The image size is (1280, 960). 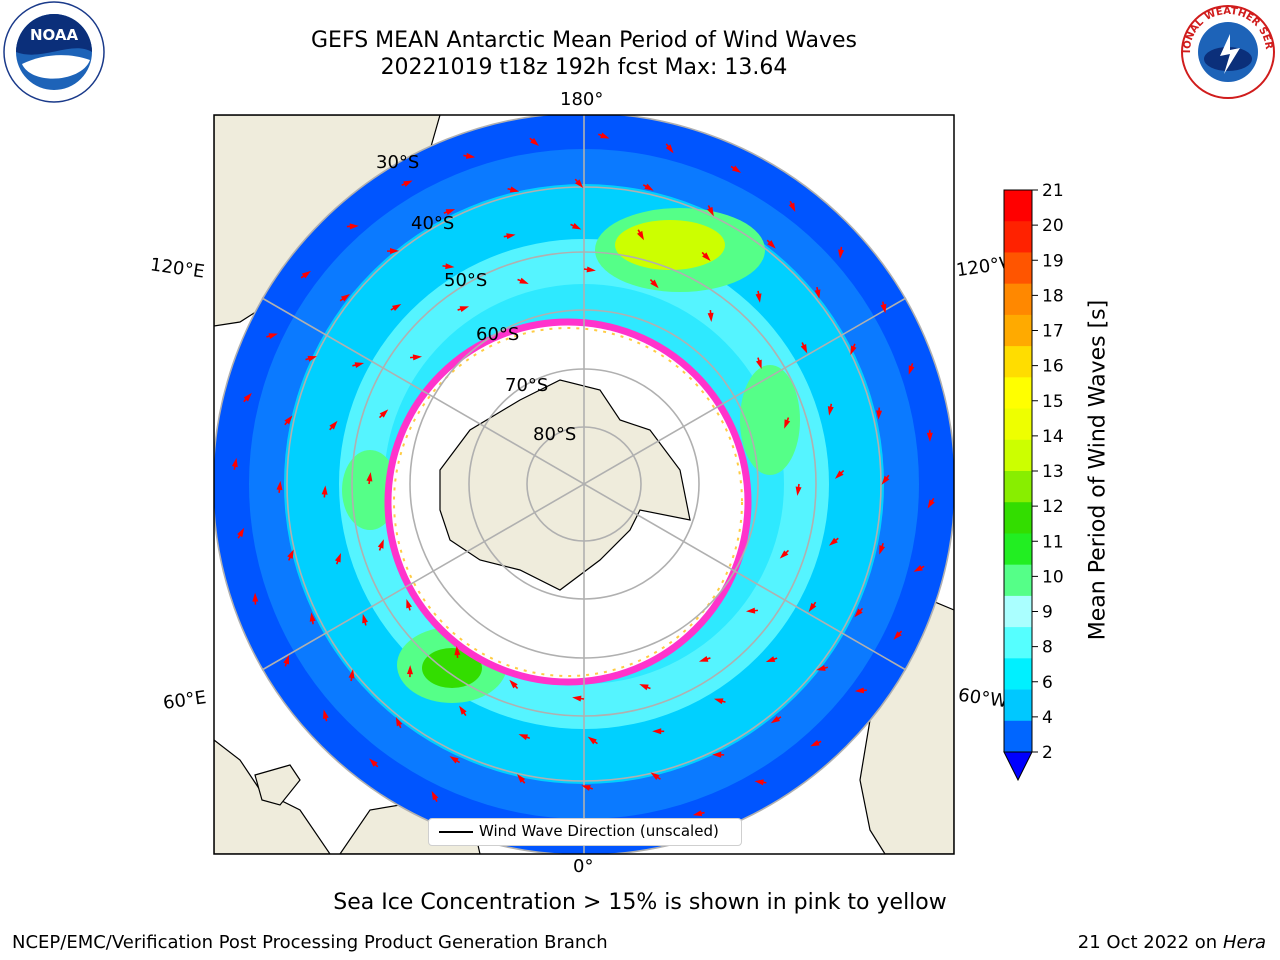 I want to click on colorbar-tick-label: 9, so click(x=1047, y=613).